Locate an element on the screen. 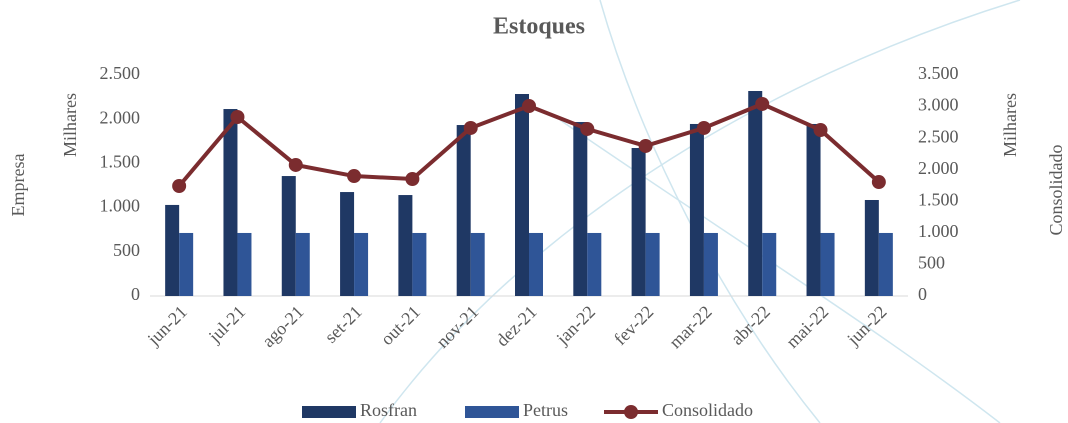  x-tick-label: set-21 is located at coordinates (343, 324).